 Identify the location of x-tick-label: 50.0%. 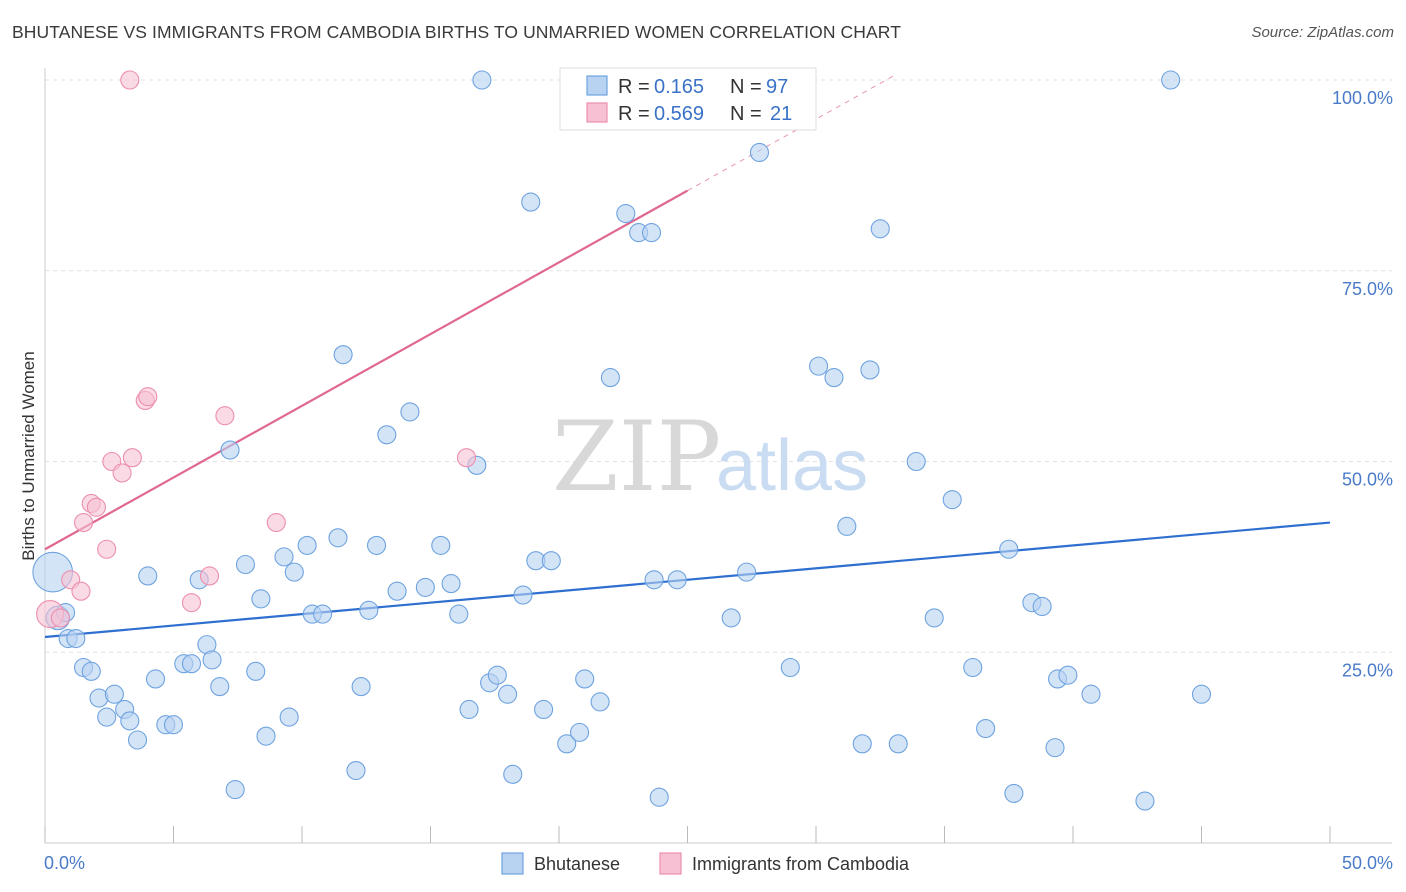
(1367, 863).